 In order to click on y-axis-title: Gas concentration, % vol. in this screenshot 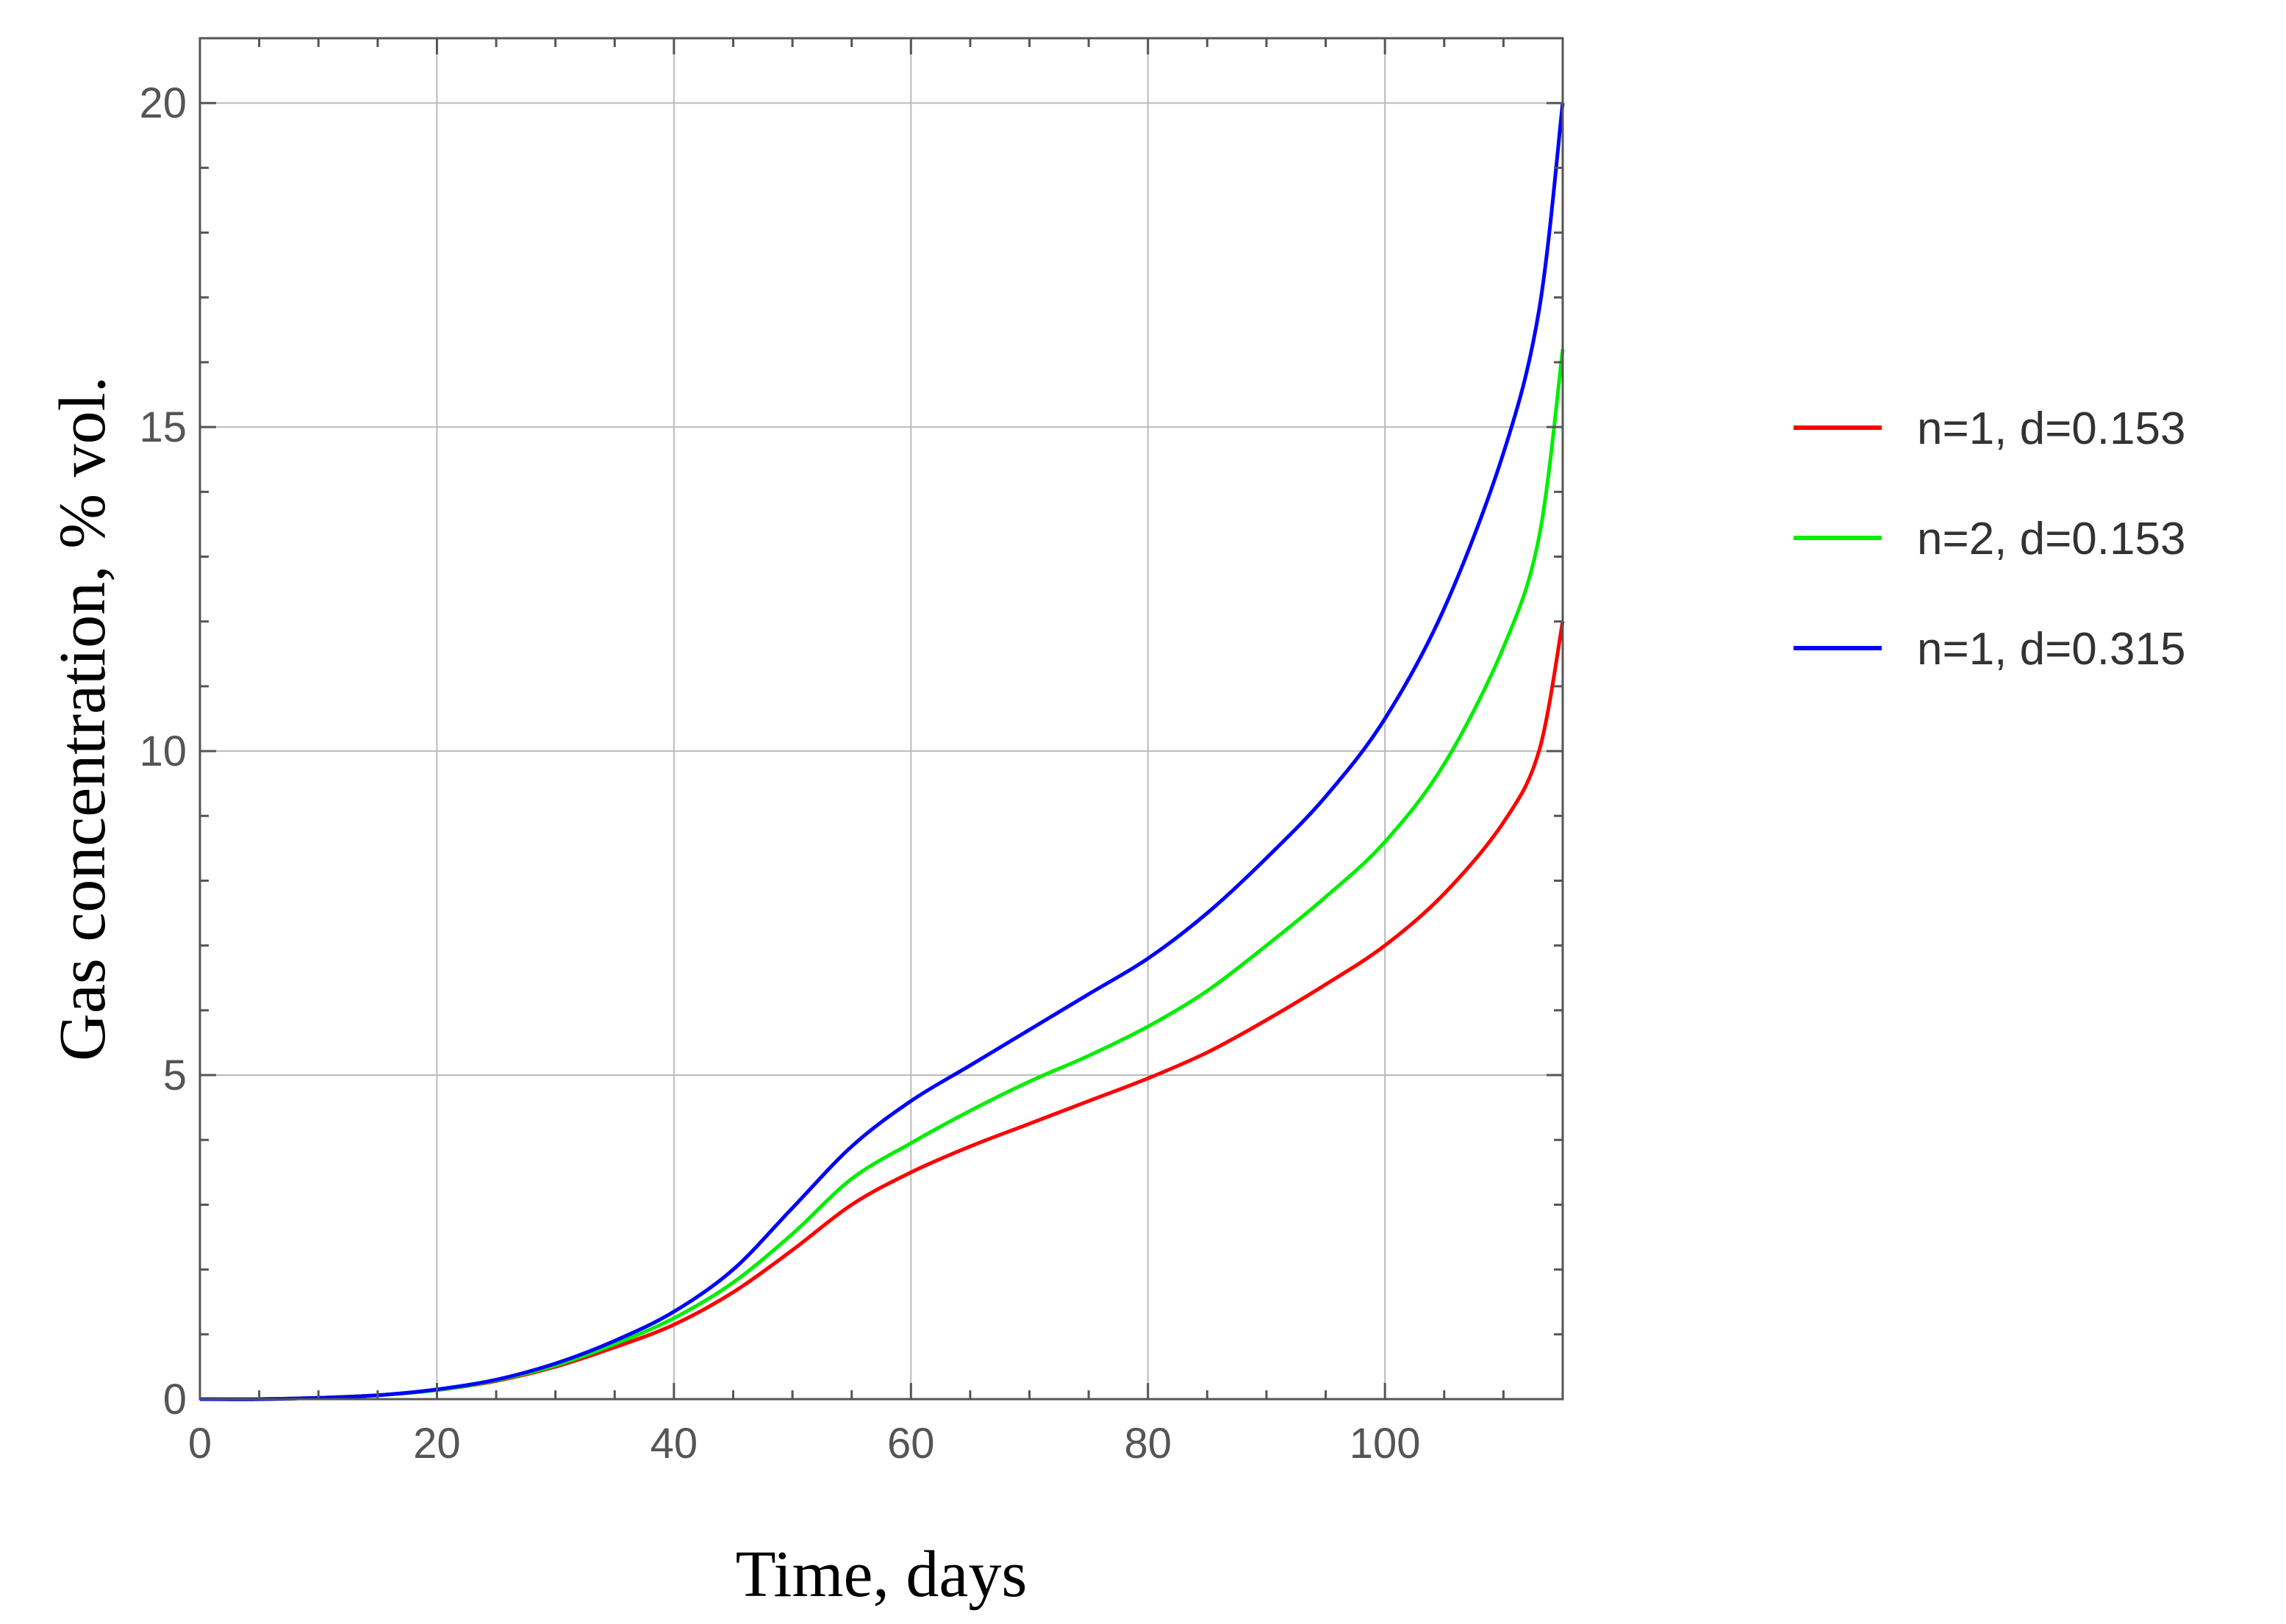, I will do `click(82, 718)`.